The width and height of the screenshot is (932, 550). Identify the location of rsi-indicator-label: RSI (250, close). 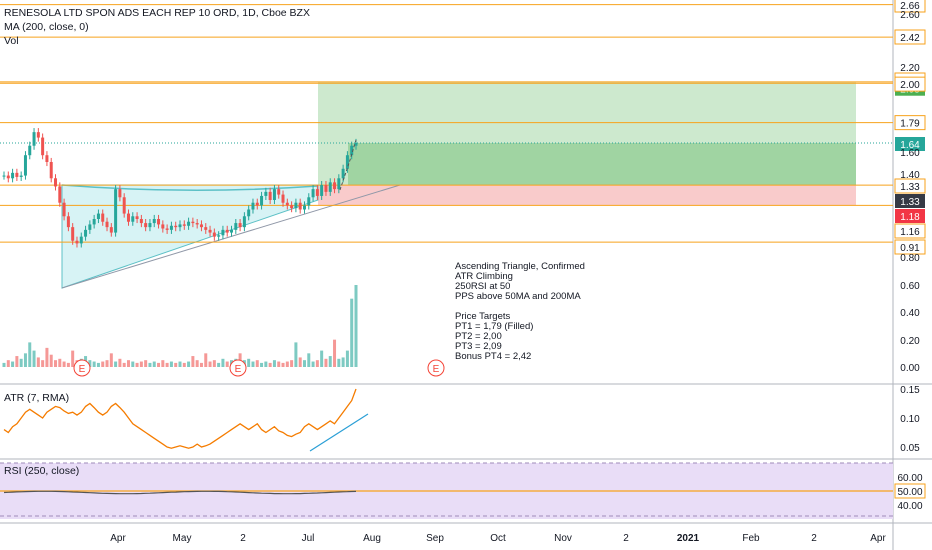
(42, 471).